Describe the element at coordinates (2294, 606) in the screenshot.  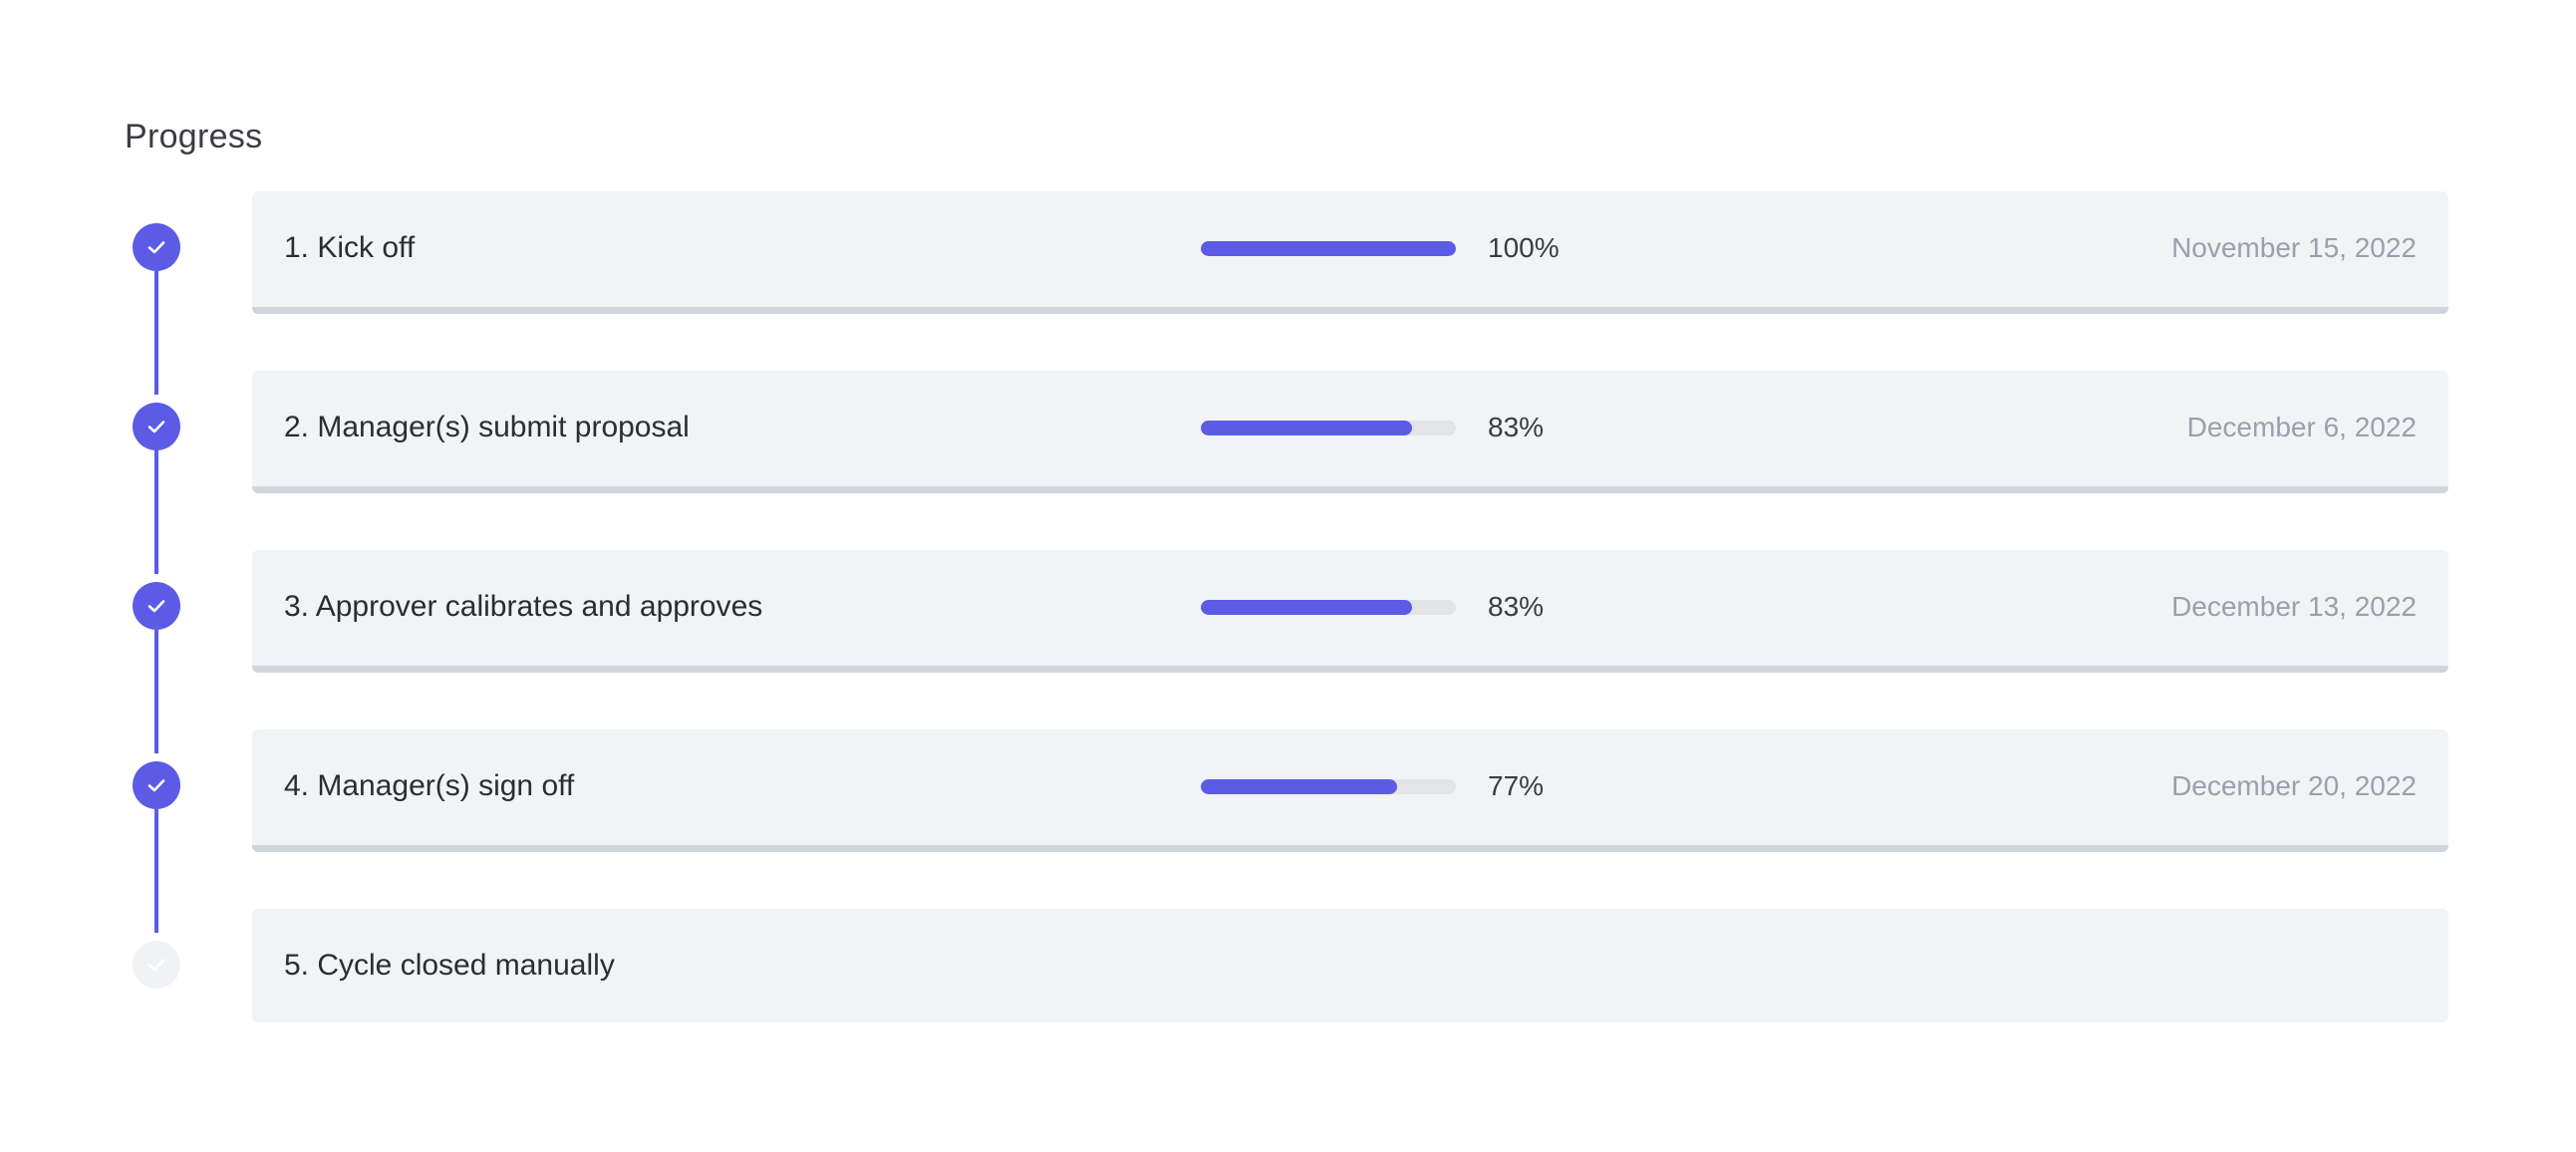
I see `step-date: December 13, 2022` at that location.